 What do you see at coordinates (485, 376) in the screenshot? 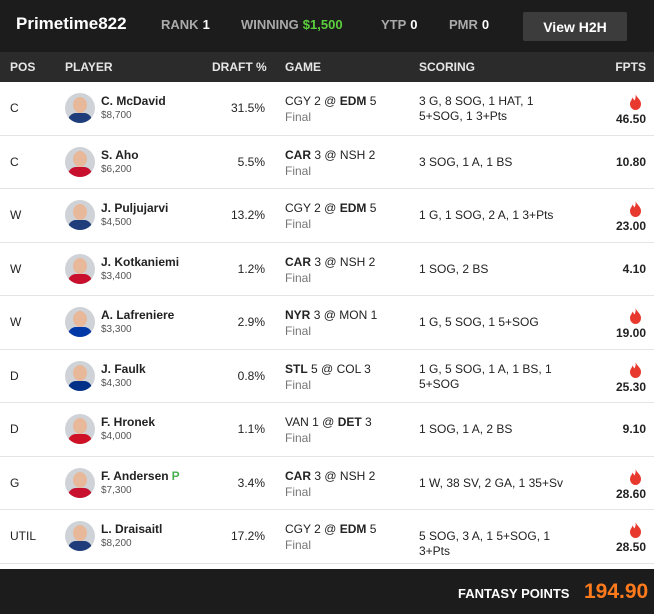
I see `scoring-breakdown: 1 G, 5 SOG, 1 A, 1 BS, 1 5+SOG` at bounding box center [485, 376].